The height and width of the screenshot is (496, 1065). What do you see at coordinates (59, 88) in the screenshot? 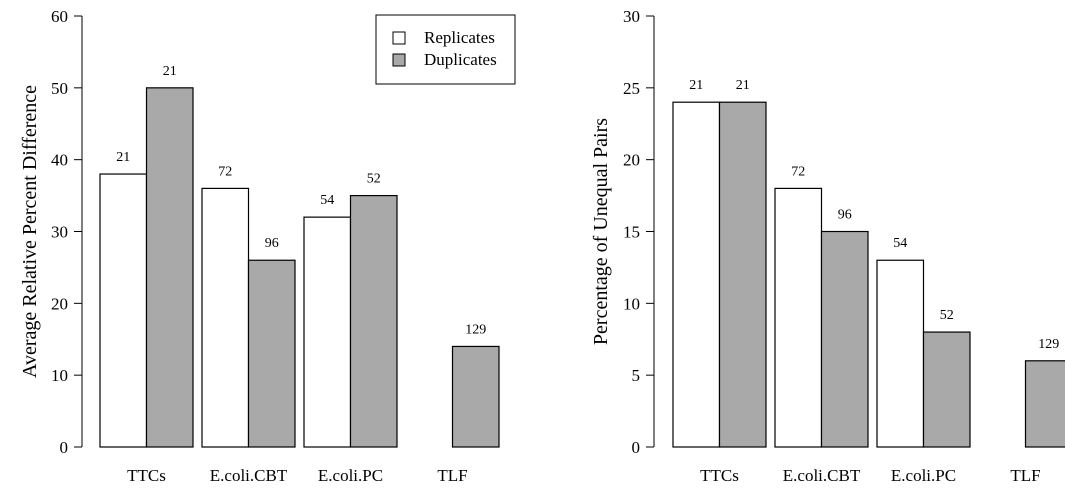
I see `y-tick-label: 50` at bounding box center [59, 88].